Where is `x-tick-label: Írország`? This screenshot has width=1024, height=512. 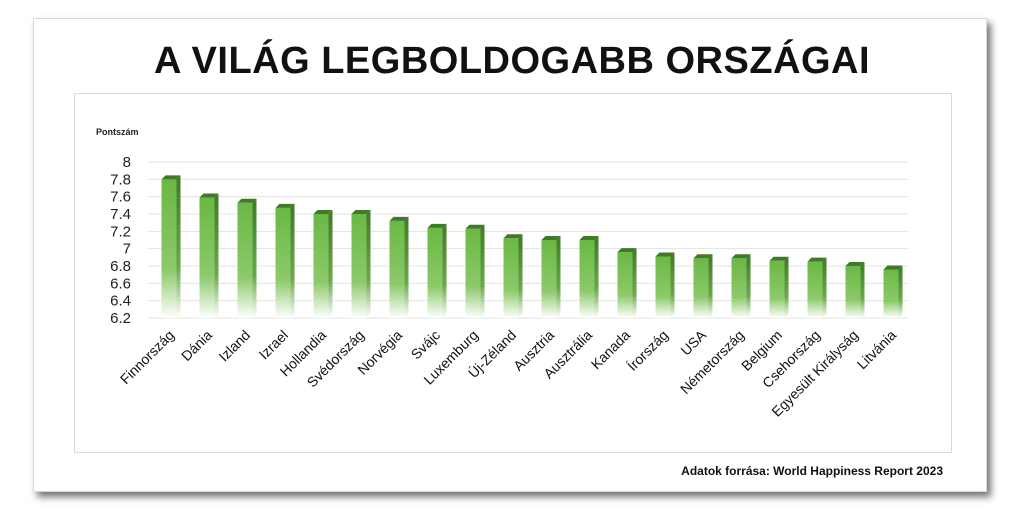
x-tick-label: Írország is located at coordinates (647, 350).